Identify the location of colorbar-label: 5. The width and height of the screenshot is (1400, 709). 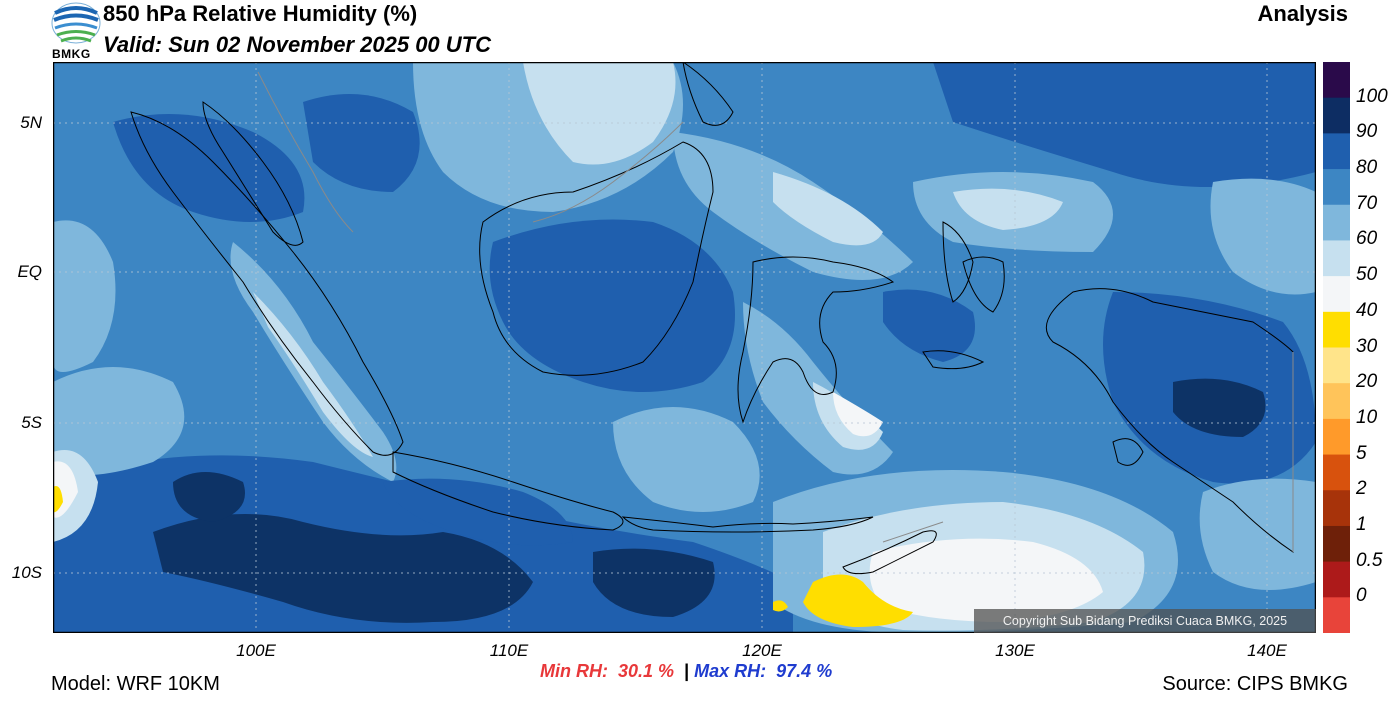
(1361, 453).